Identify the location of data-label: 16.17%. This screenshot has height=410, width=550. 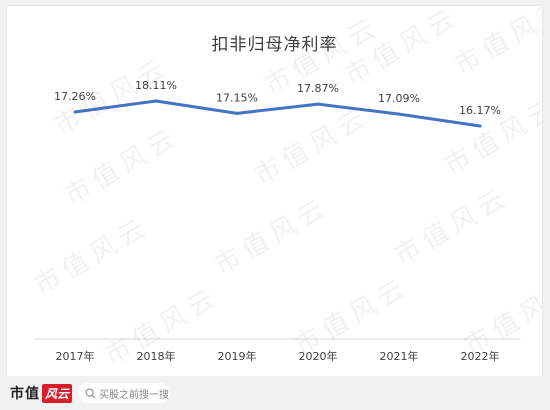
(480, 110).